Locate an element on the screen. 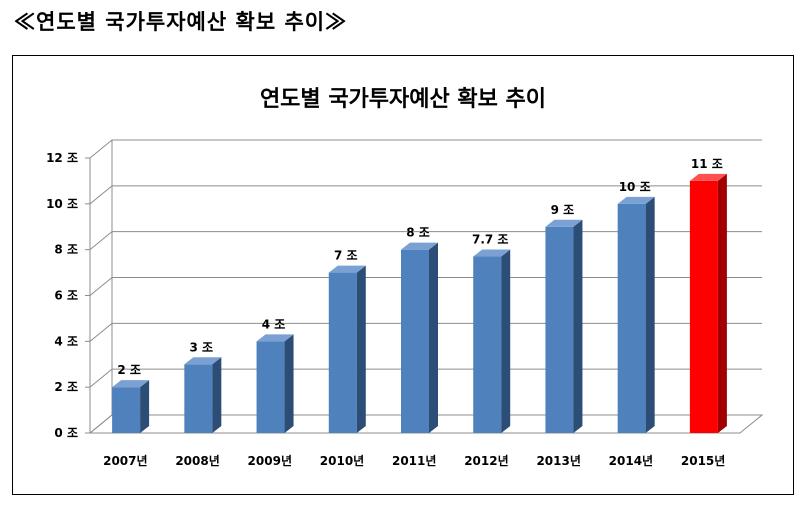 The width and height of the screenshot is (805, 505). bar-2013년 is located at coordinates (564, 326).